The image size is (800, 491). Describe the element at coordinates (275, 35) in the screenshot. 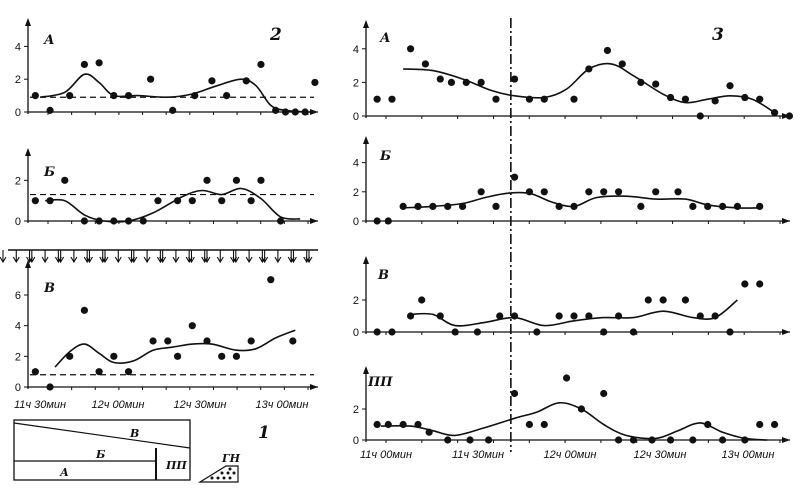

I see `figure-number-left: 2` at that location.